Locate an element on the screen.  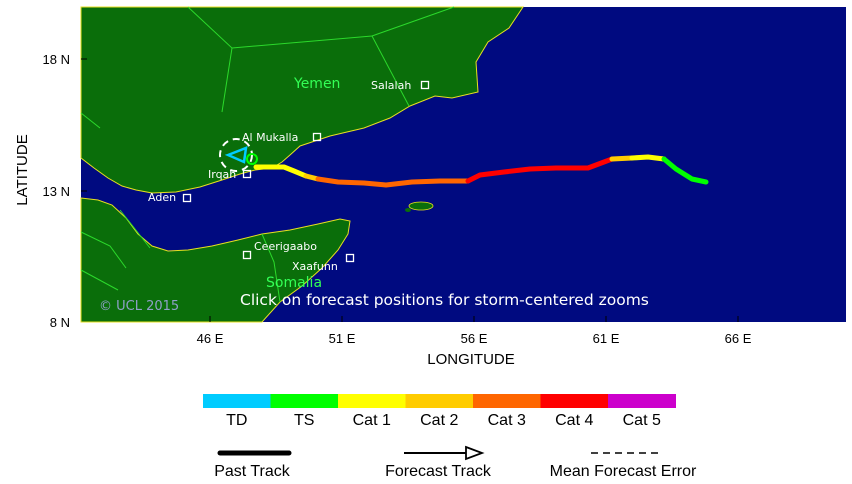
legend-label-cat-1: Cat 1 is located at coordinates (372, 420).